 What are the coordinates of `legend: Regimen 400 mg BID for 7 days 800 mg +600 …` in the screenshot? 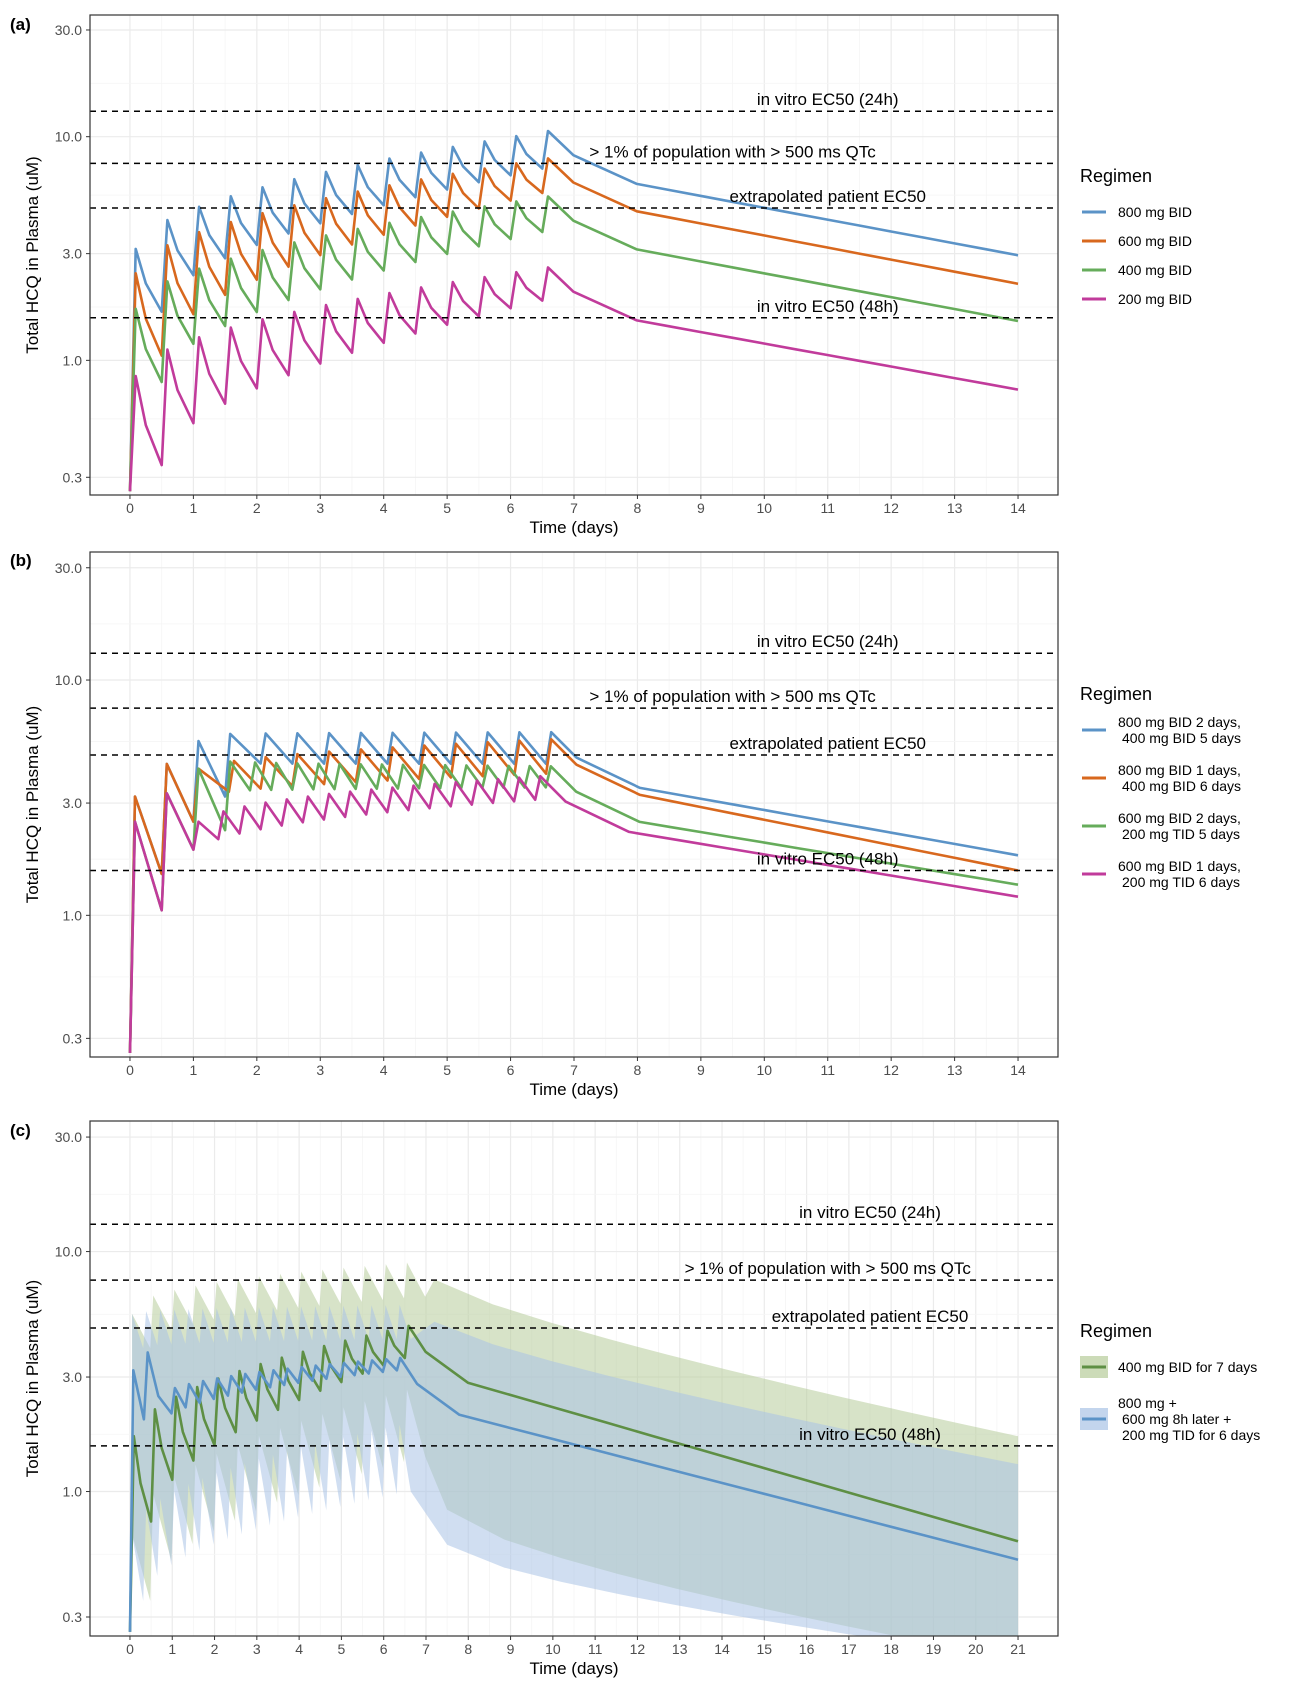 It's located at (1170, 1382).